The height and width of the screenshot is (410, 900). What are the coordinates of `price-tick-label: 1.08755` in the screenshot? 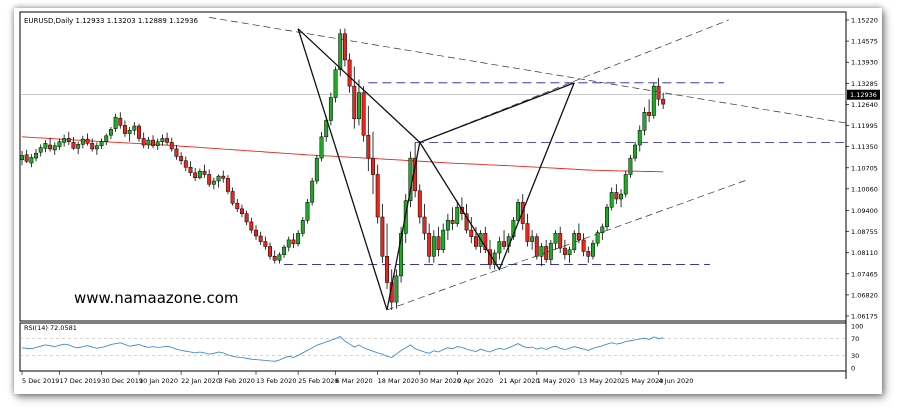 It's located at (864, 232).